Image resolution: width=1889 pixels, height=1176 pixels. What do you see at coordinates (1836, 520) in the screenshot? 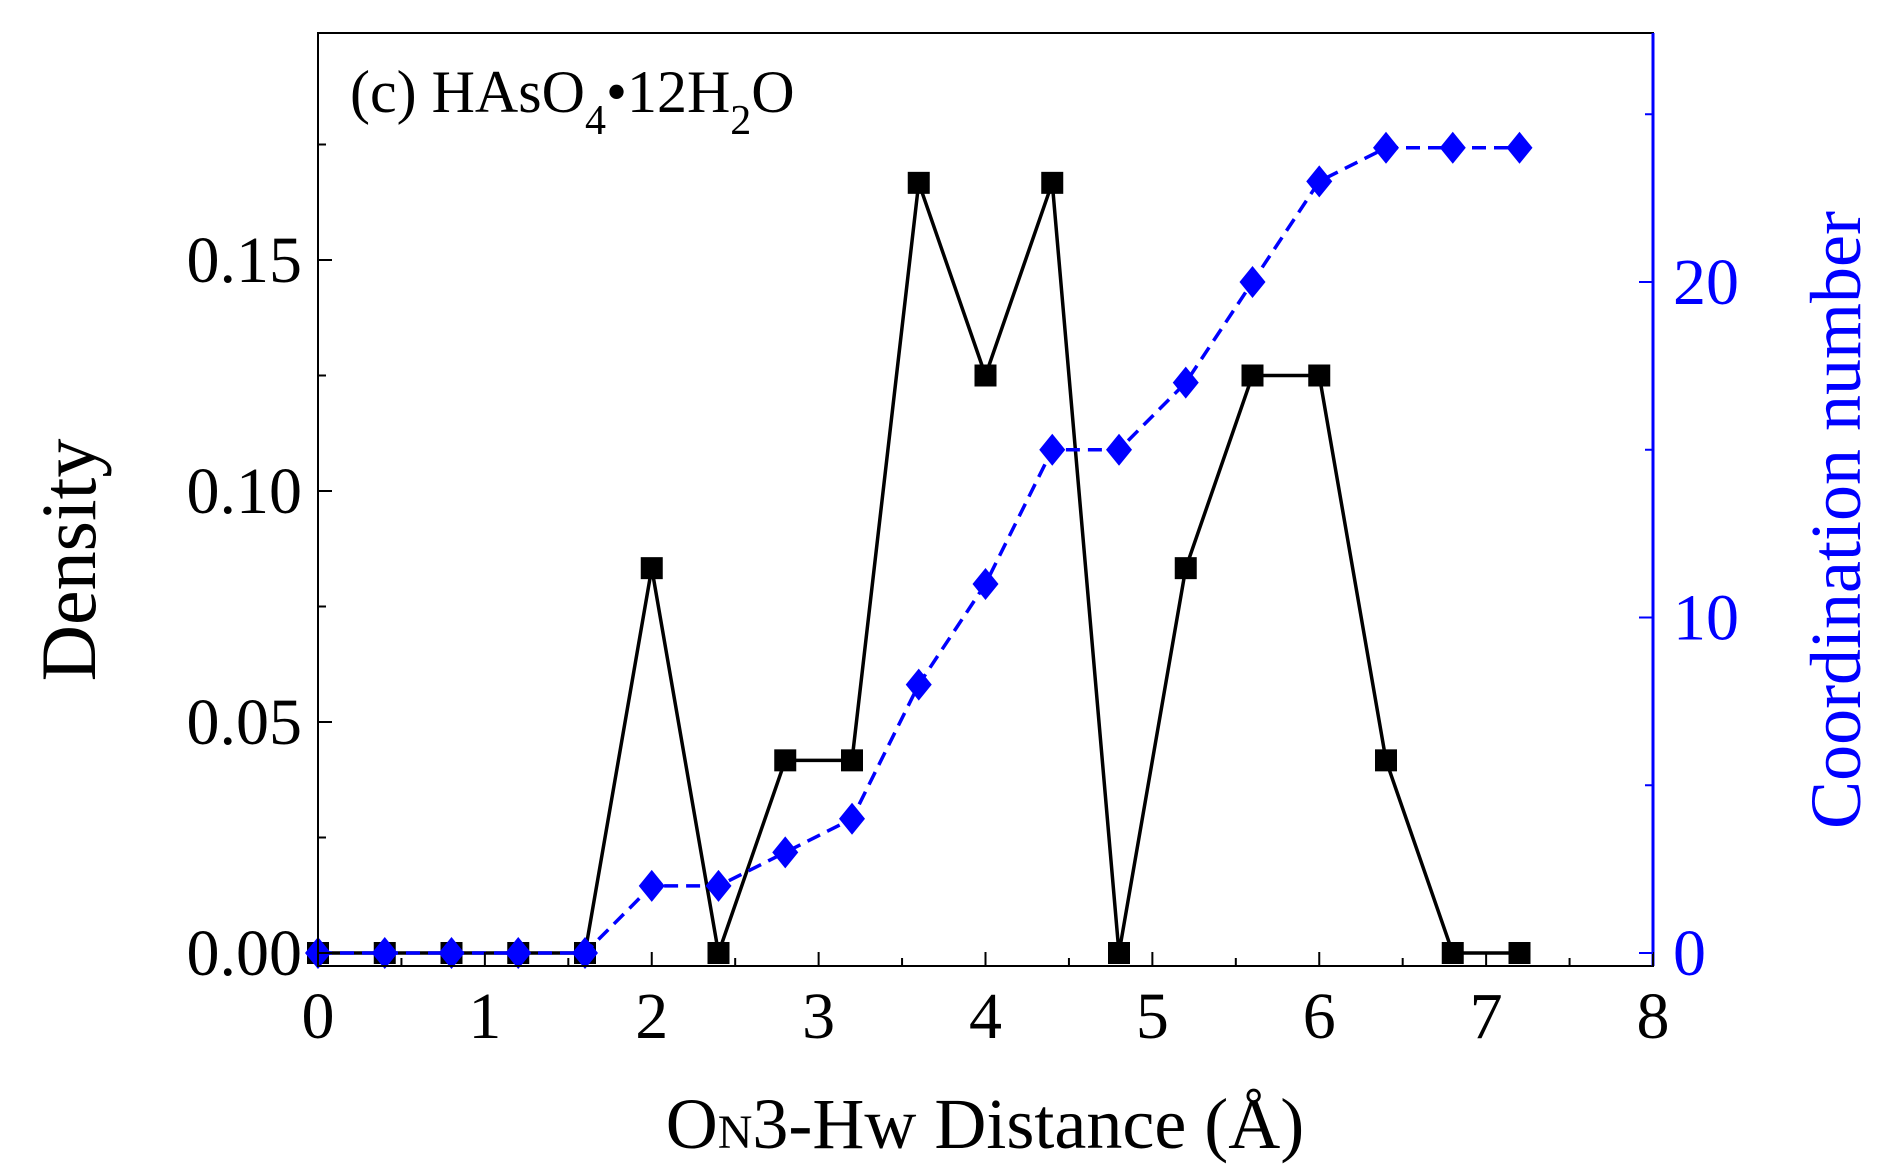
I see `y2-axis-label: Coordination number` at bounding box center [1836, 520].